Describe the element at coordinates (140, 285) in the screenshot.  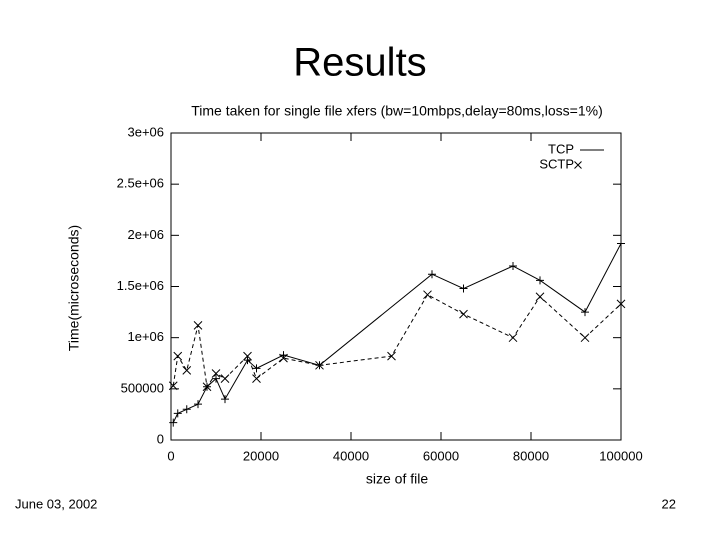
I see `y-tick-label: 1.5e+06` at that location.